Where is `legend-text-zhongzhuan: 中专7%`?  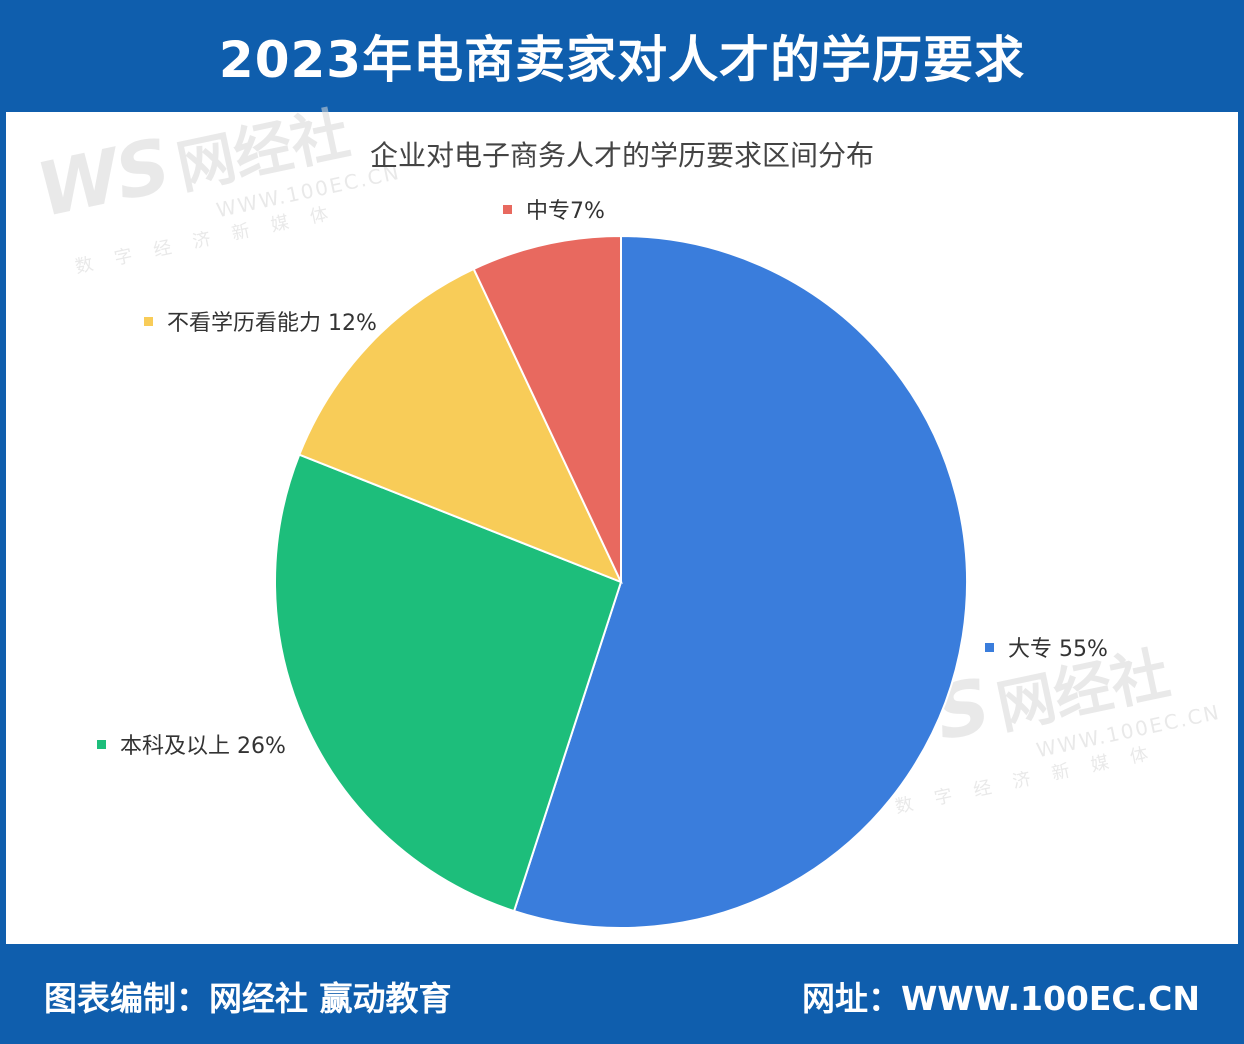
legend-text-zhongzhuan: 中专7% is located at coordinates (565, 211).